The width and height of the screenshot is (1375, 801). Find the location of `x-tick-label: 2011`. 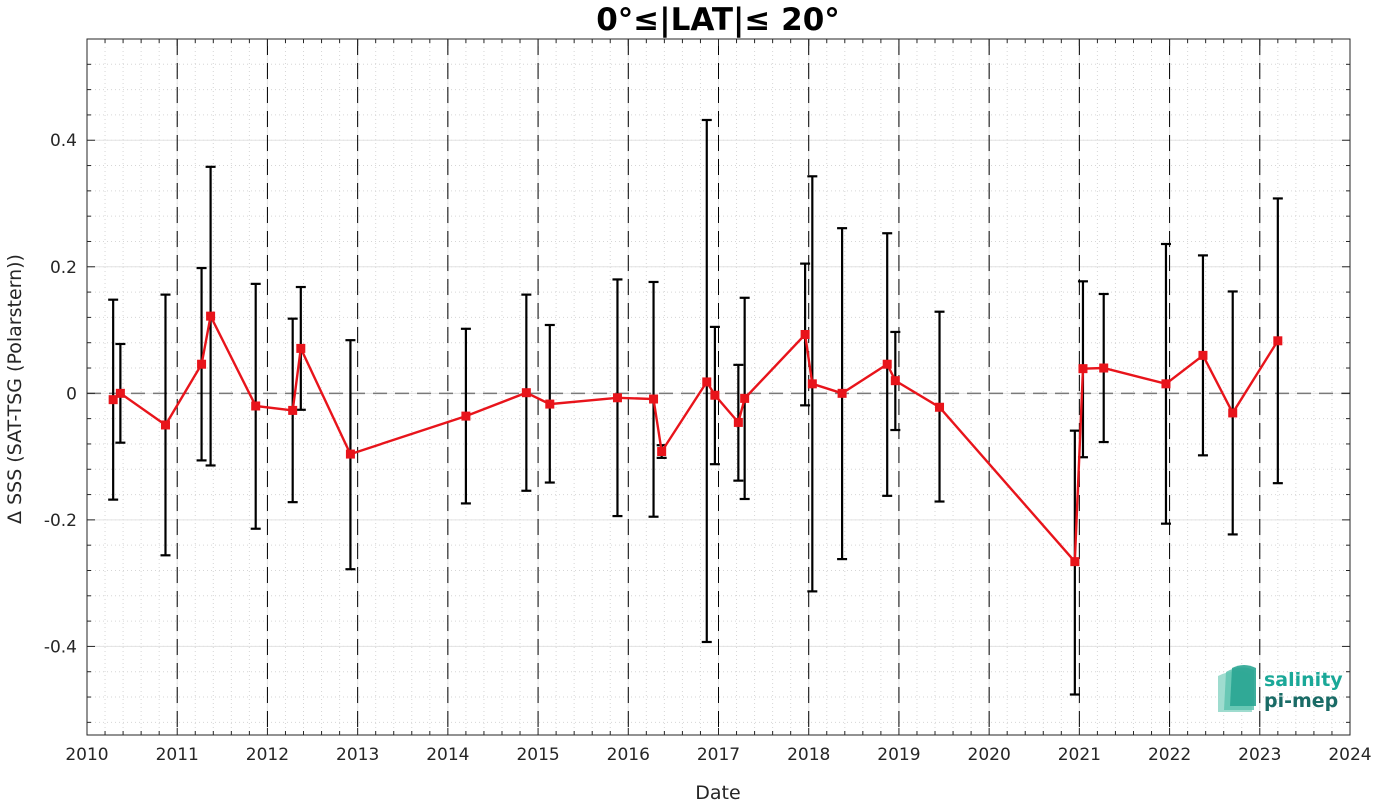

x-tick-label: 2011 is located at coordinates (177, 755).